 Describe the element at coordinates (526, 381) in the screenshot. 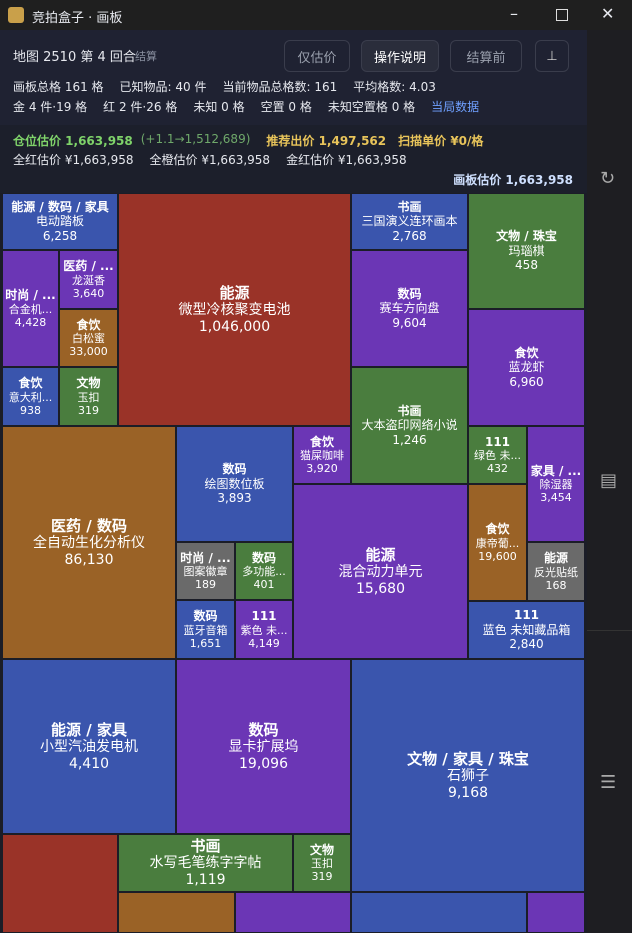

I see `tile-value: 6,960` at that location.